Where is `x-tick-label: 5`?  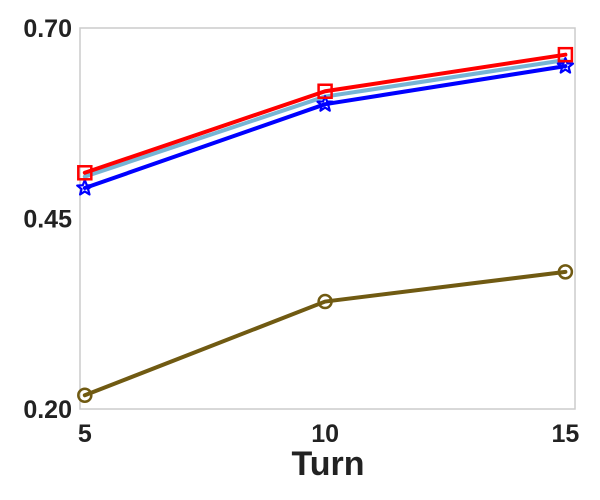
x-tick-label: 5 is located at coordinates (85, 434).